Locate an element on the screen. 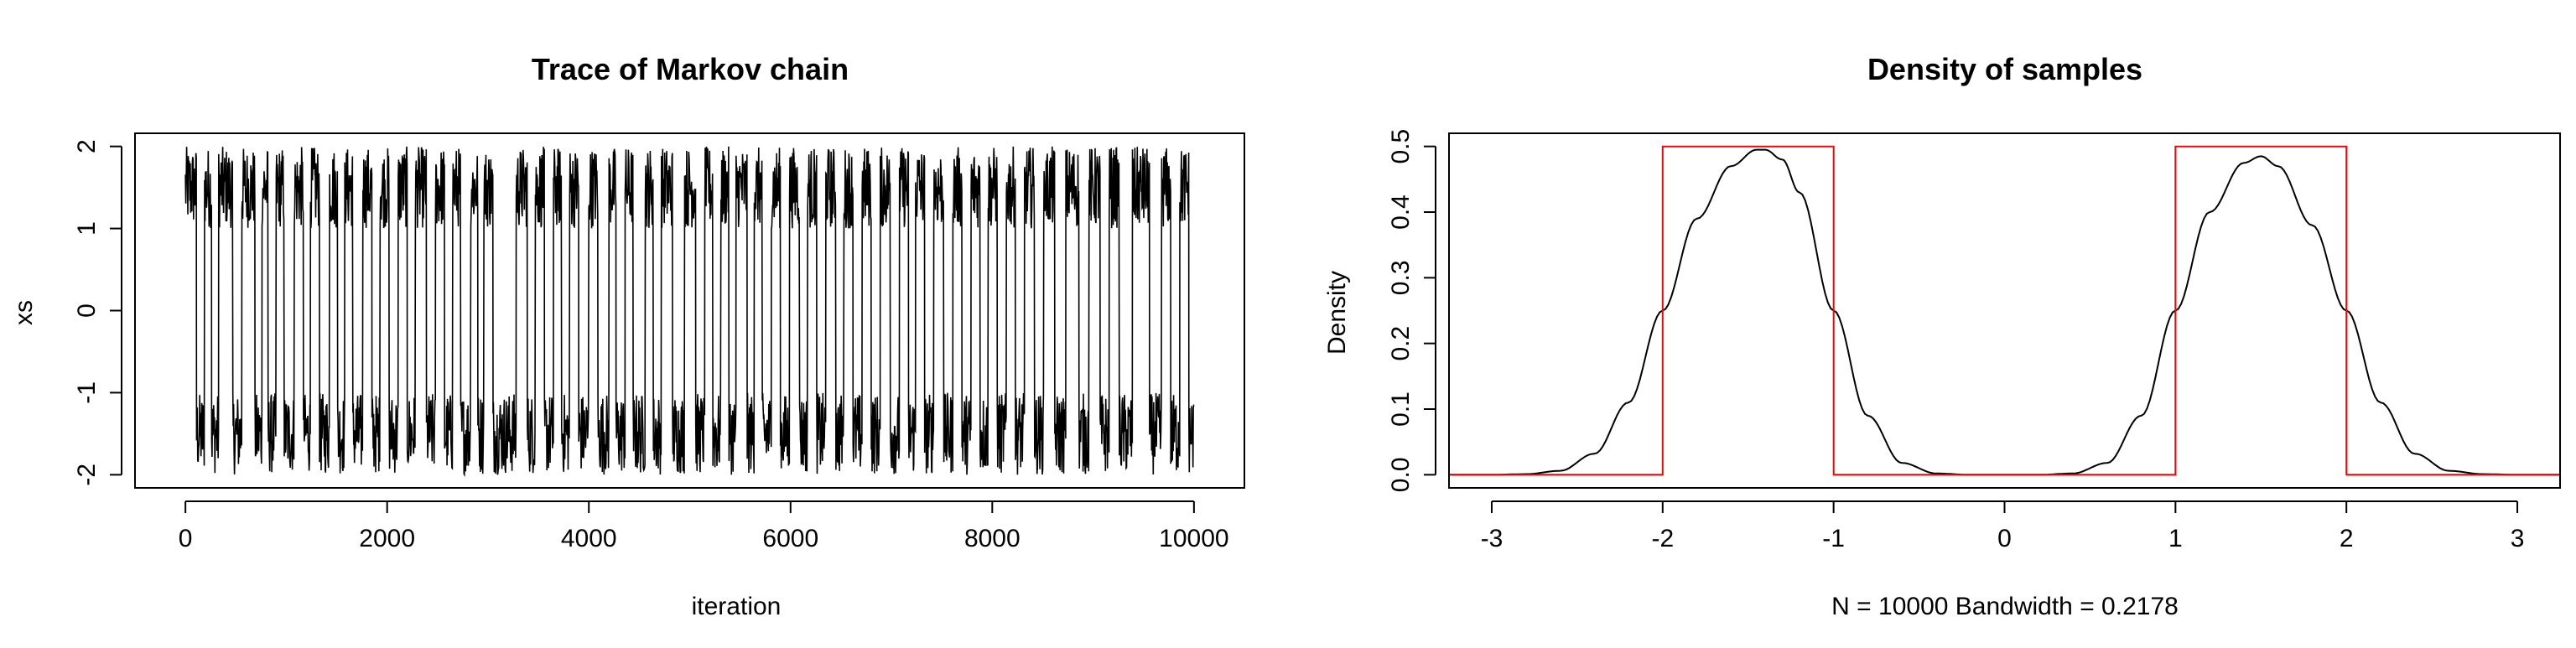  trace-y-tick-label: -1 is located at coordinates (87, 392).